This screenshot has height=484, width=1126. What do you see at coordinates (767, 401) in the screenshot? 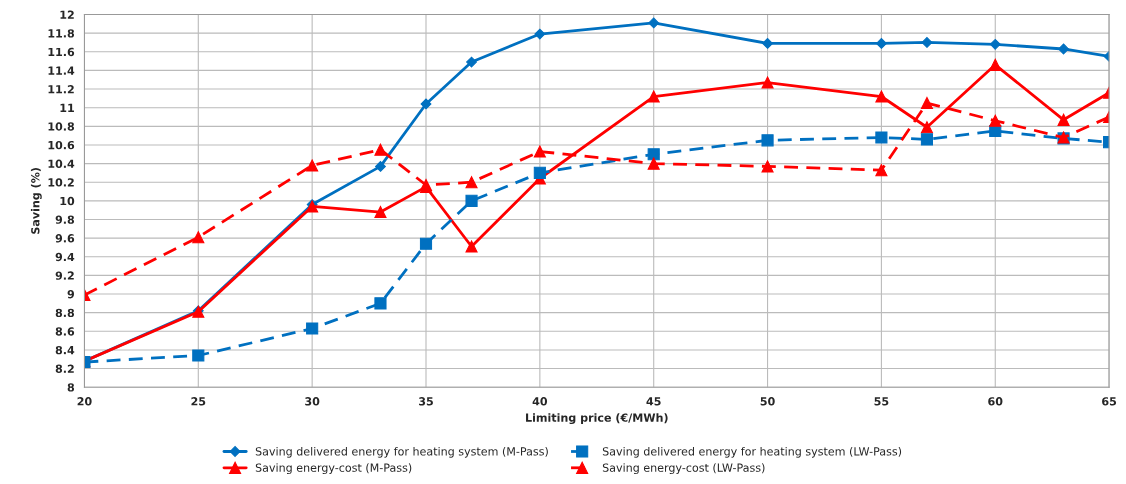
I see `x-tick-label: 50` at bounding box center [767, 401].